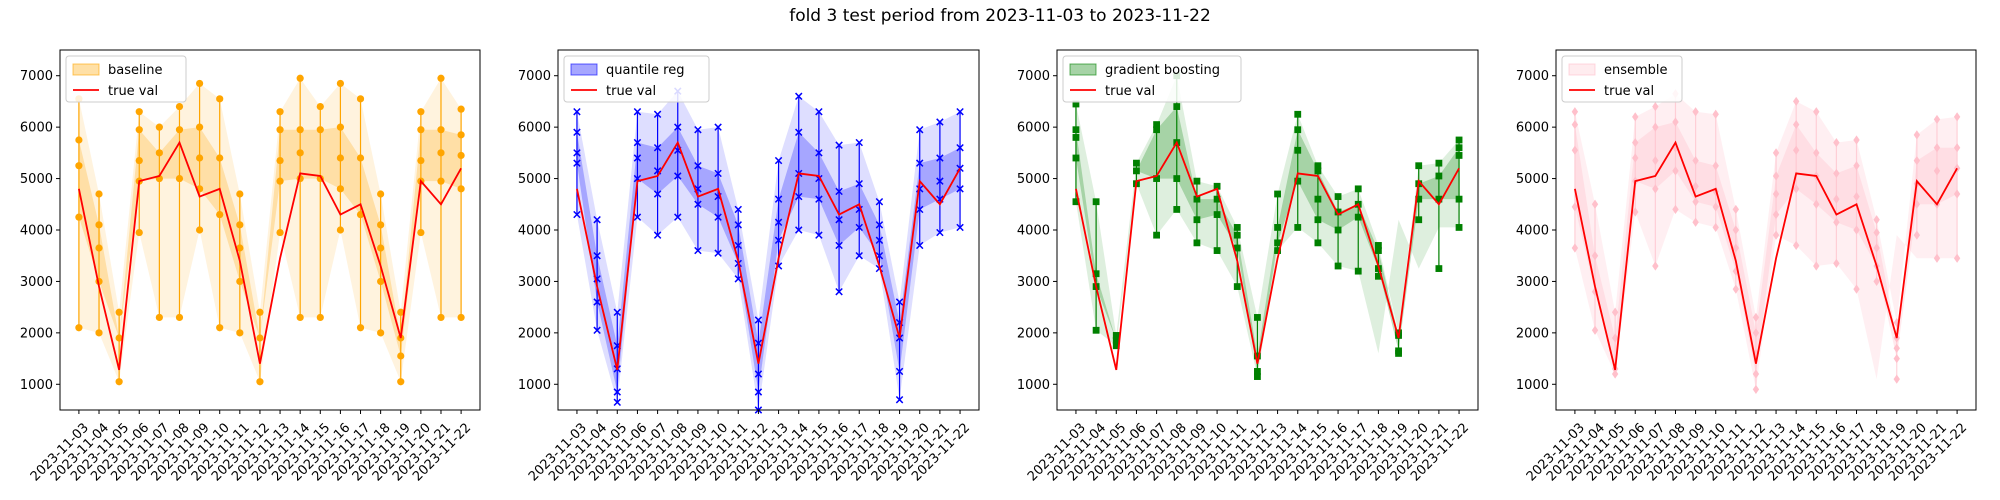 This screenshot has height=500, width=2000. Describe the element at coordinates (36, 179) in the screenshot. I see `y-tick-label: 5000` at that location.